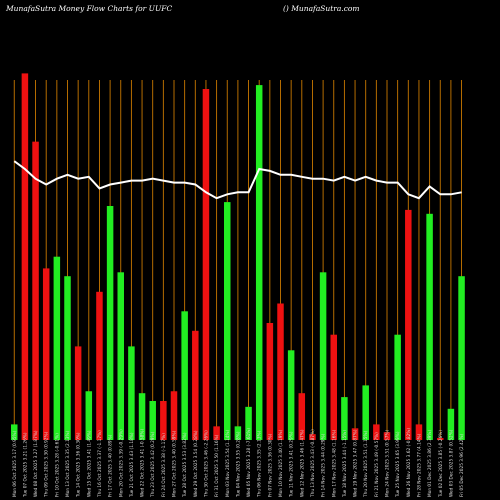 The image size is (500, 500). Describe the element at coordinates (36, 463) in the screenshot. I see `x-tick-label: Wed 08 Oct 2025 3.27 (1.87%)` at that location.